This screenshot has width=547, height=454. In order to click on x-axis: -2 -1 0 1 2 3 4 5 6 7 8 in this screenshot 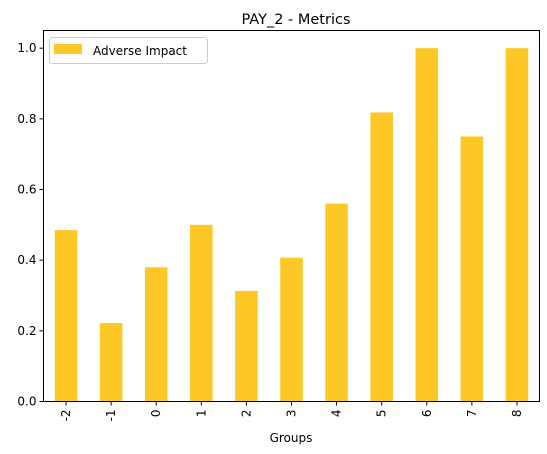, I will do `click(291, 411)`.